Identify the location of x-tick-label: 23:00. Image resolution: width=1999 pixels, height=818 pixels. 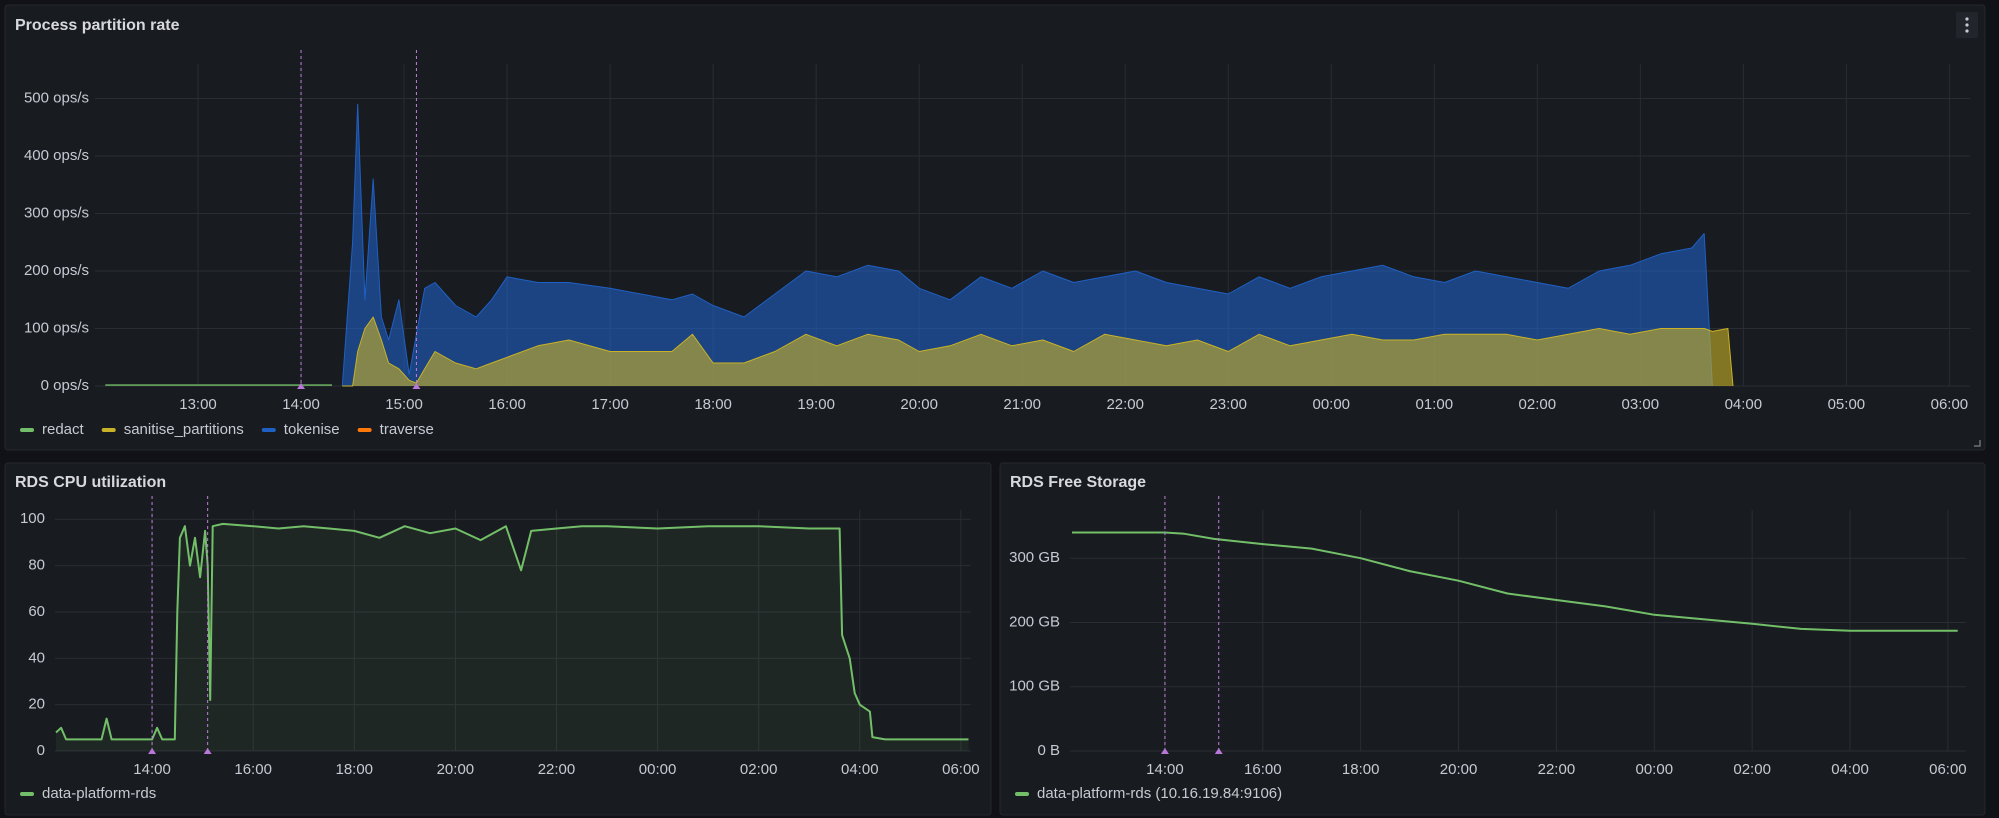
(1228, 404).